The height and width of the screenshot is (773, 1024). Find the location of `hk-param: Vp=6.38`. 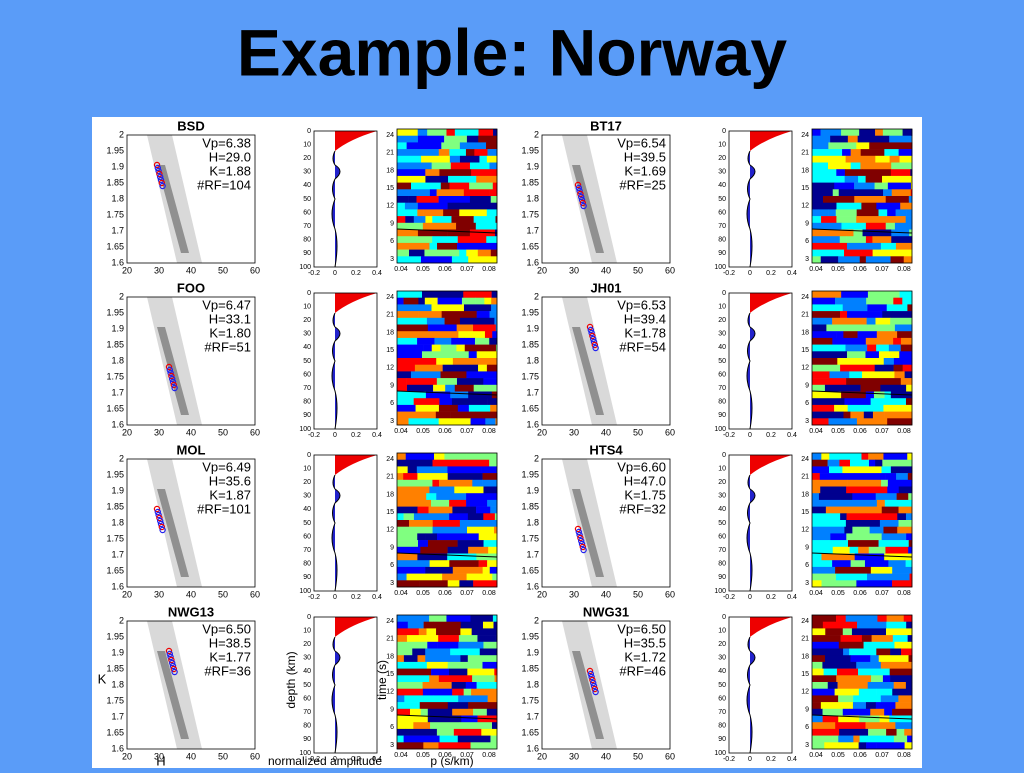

hk-param: Vp=6.38 is located at coordinates (226, 142).